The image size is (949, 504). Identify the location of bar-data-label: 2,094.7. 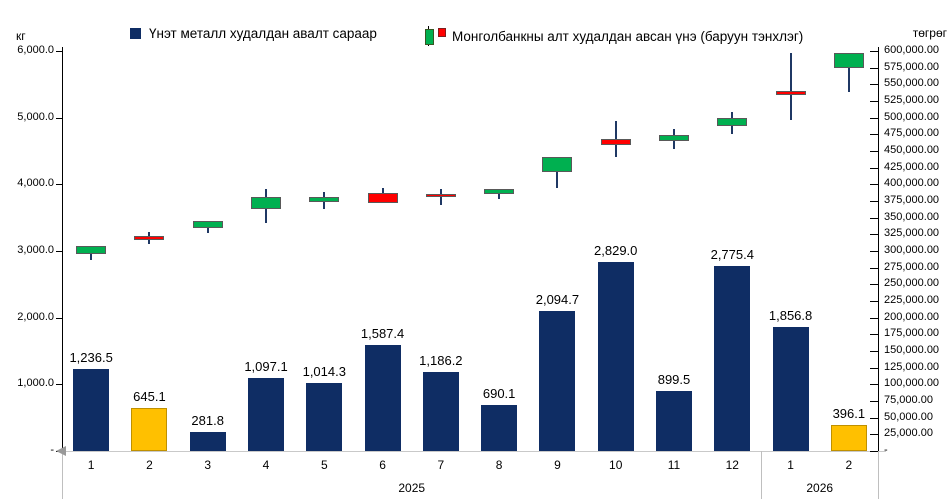
(557, 300).